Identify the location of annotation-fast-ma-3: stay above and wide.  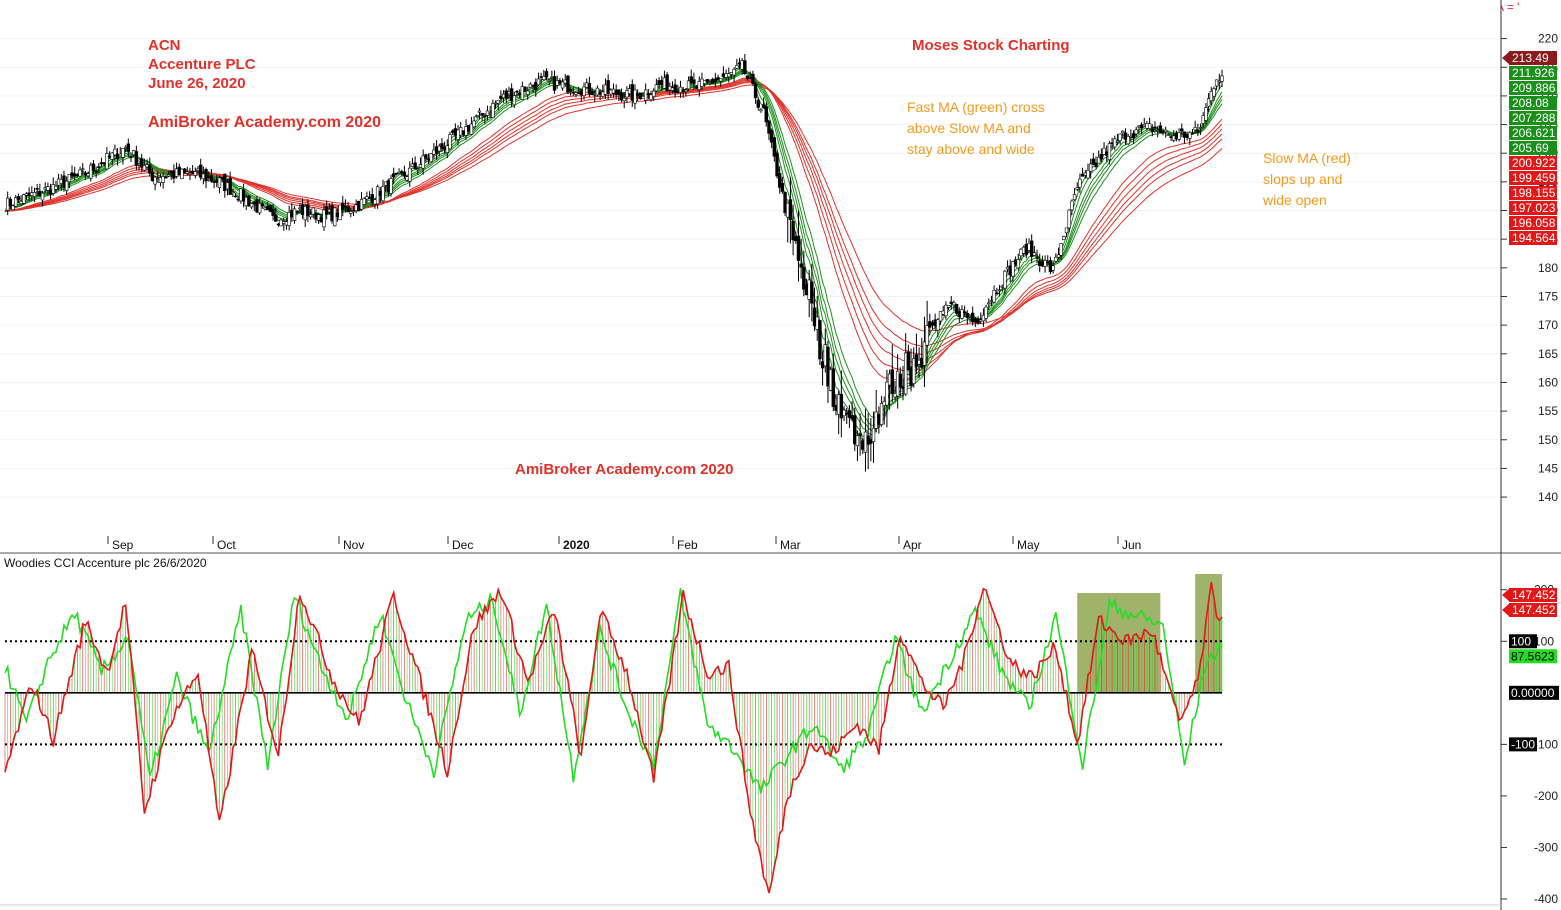
(971, 149).